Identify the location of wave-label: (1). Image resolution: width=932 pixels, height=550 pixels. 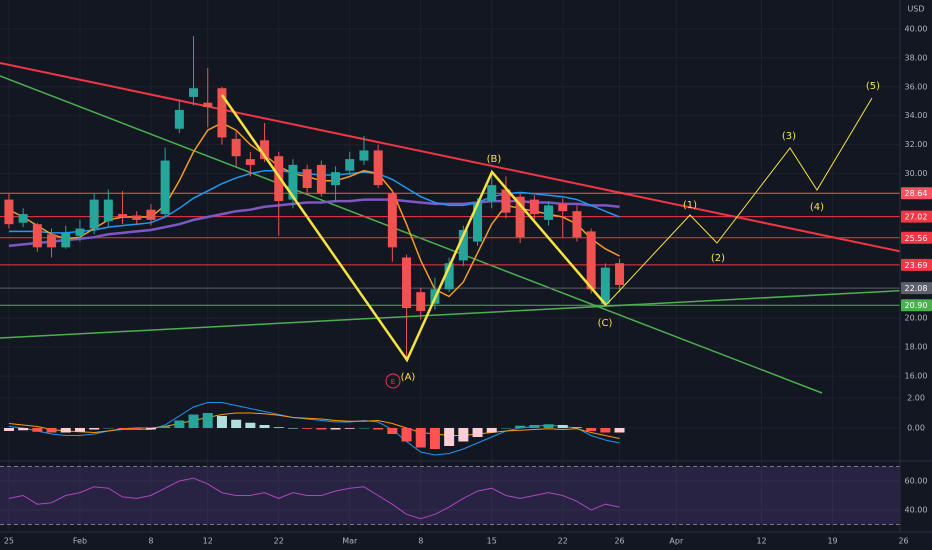
(690, 205).